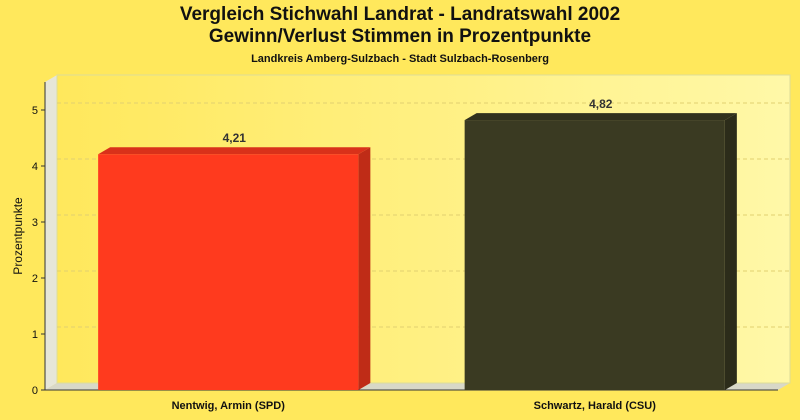 This screenshot has width=800, height=420. I want to click on bar-value-label: 4,21, so click(235, 138).